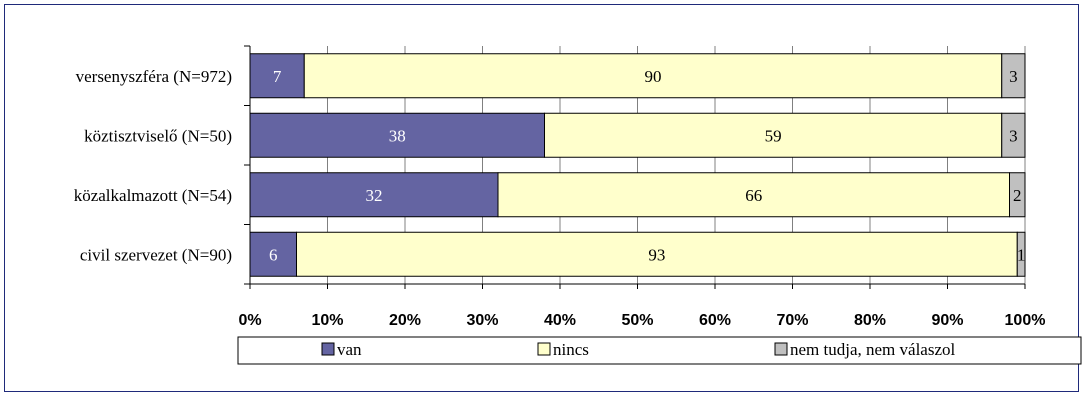 The height and width of the screenshot is (396, 1085). I want to click on x-tick-label: 70%, so click(792, 320).